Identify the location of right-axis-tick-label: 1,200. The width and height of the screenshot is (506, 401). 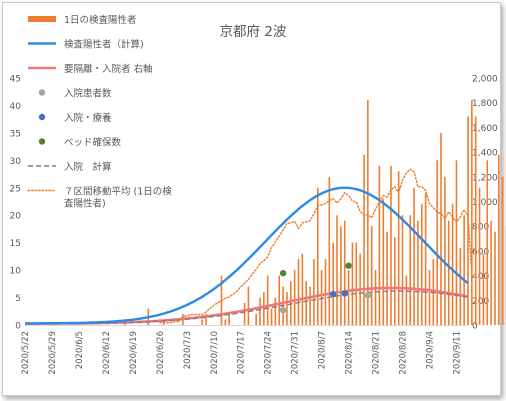
(485, 178).